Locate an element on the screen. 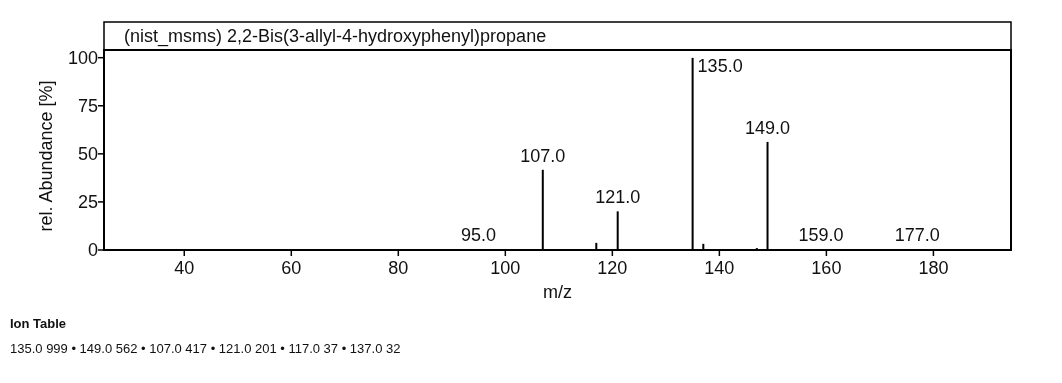  x-tick-label: 60 is located at coordinates (291, 268).